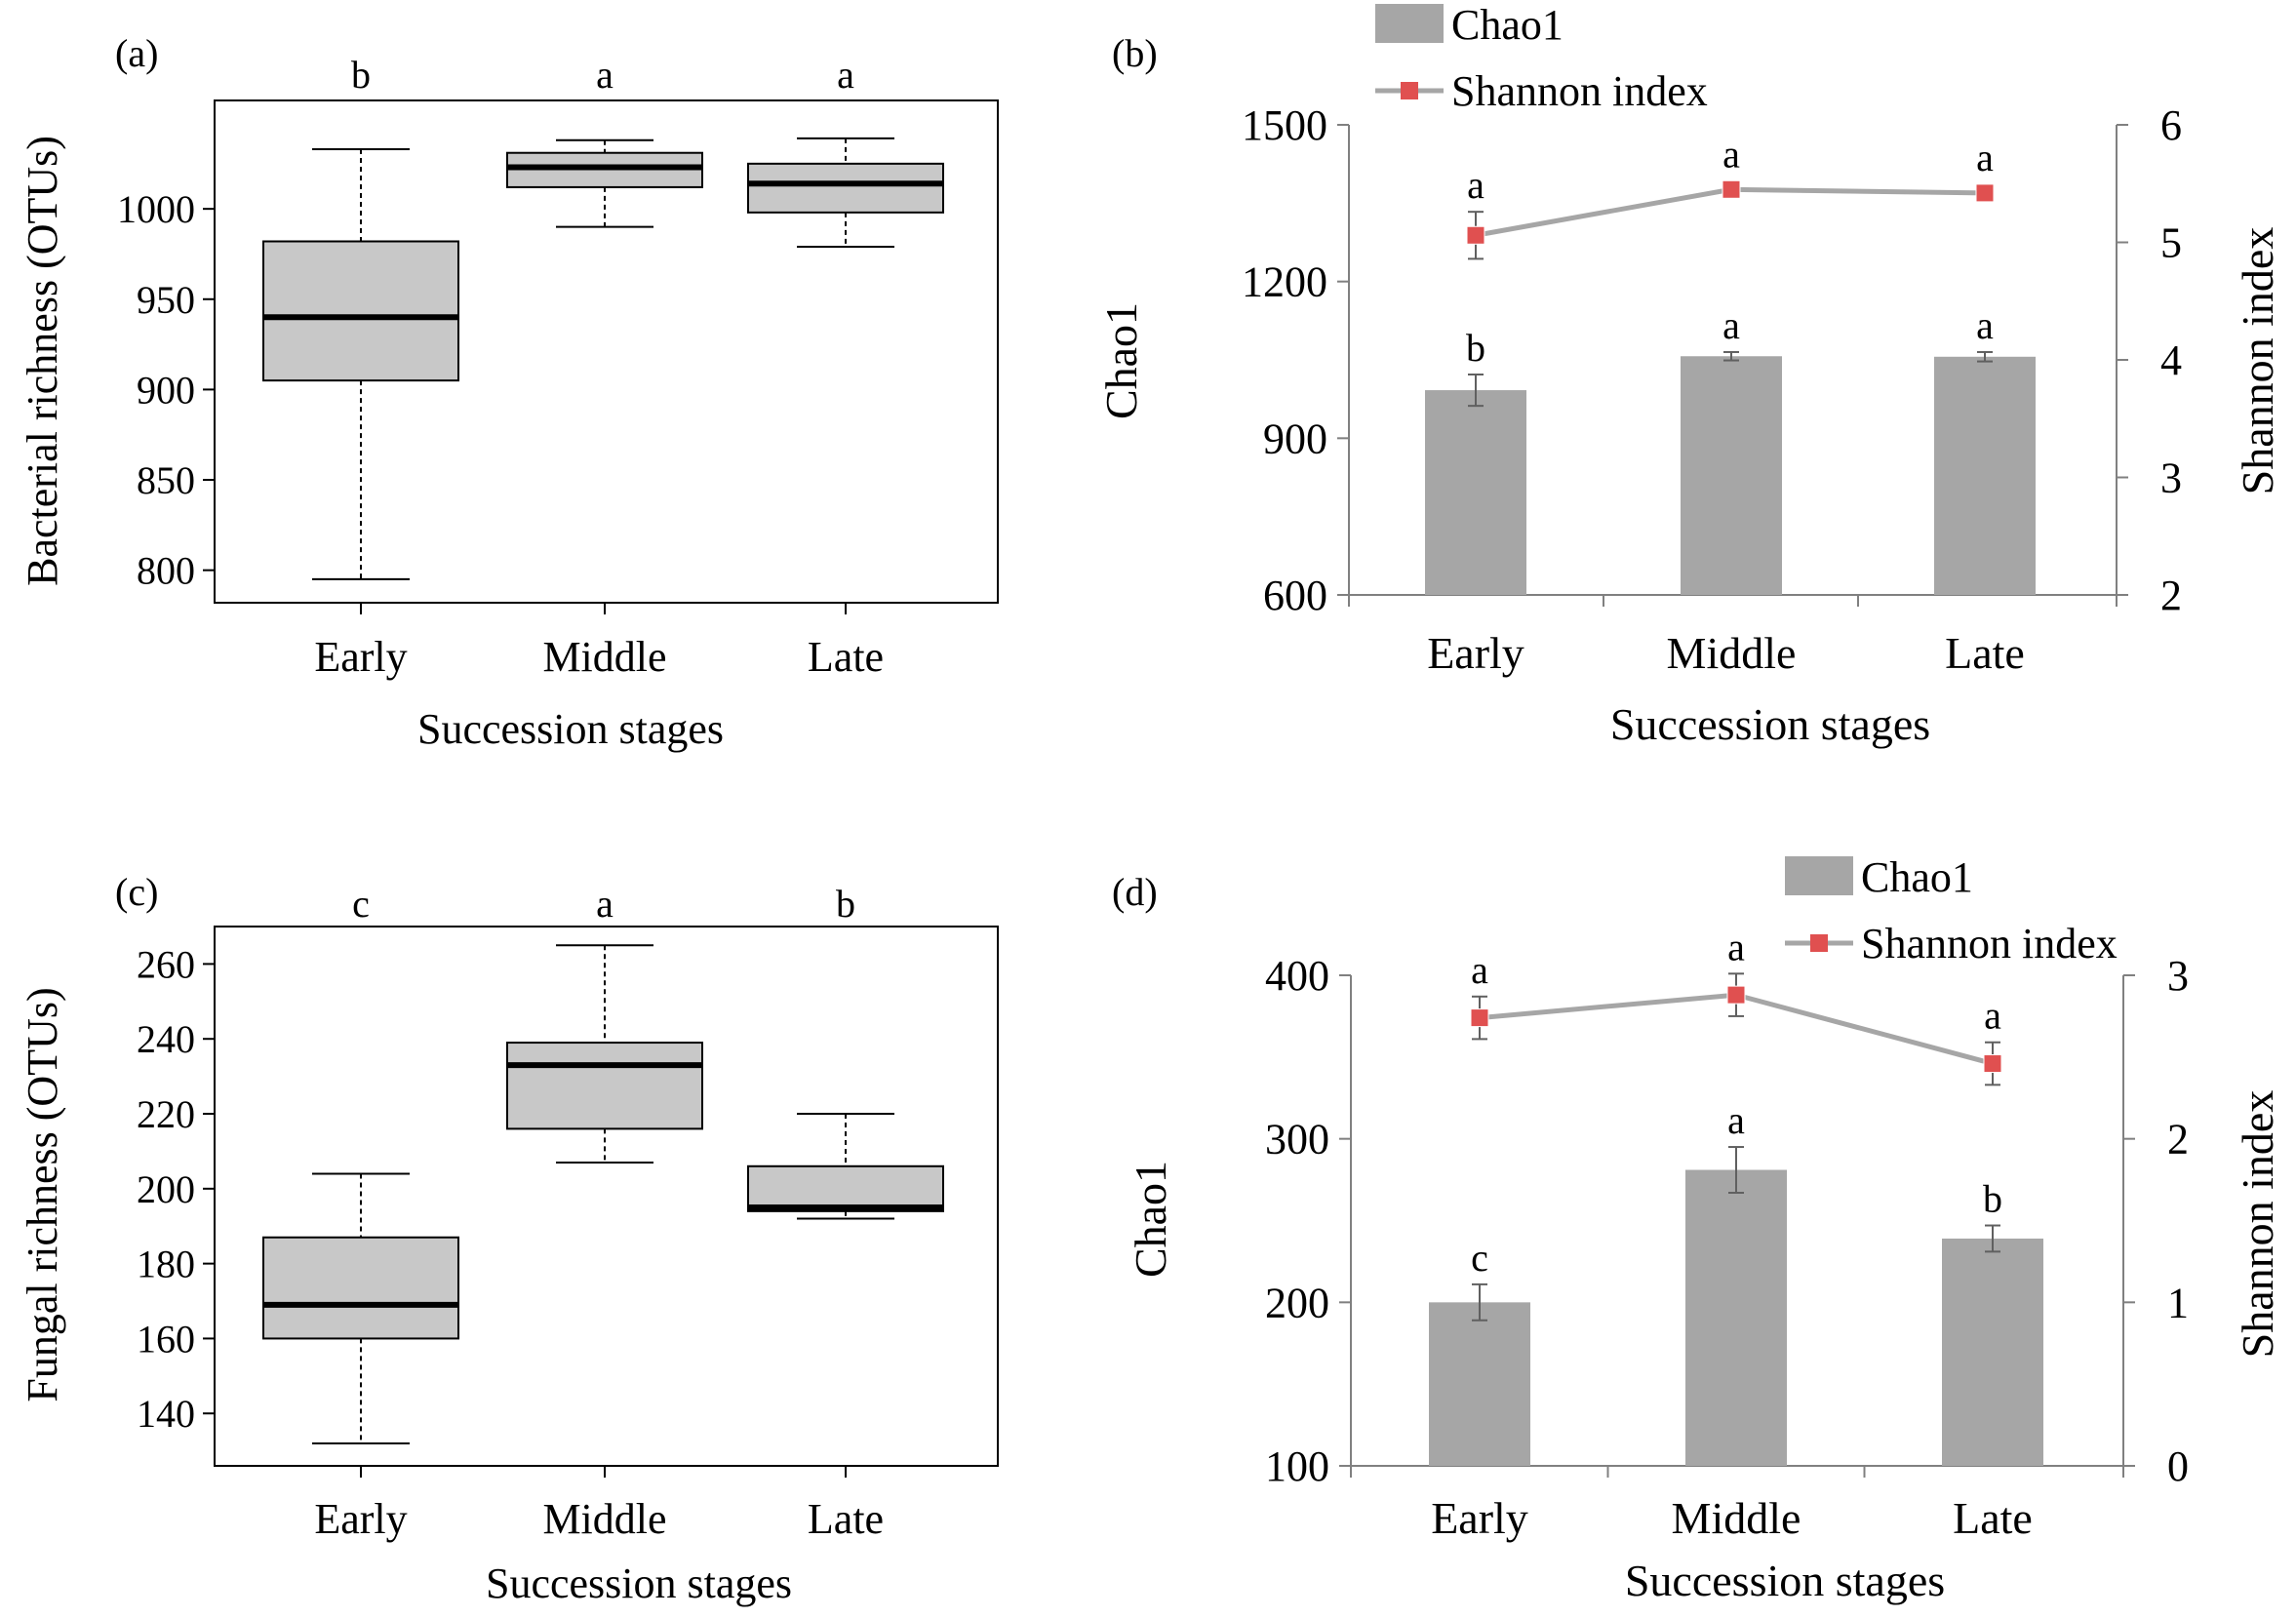 Image resolution: width=2296 pixels, height=1618 pixels. What do you see at coordinates (1284, 282) in the screenshot?
I see `y-tick-label: 1200` at bounding box center [1284, 282].